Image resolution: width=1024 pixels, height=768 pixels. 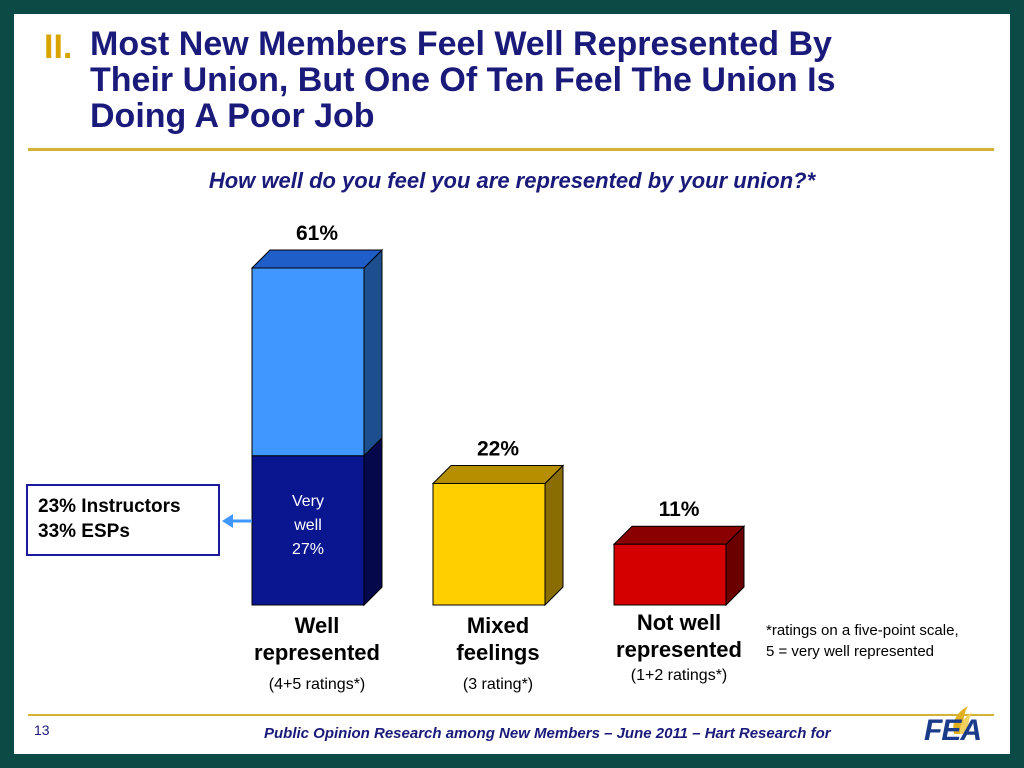 I want to click on footer-divider, so click(x=511, y=715).